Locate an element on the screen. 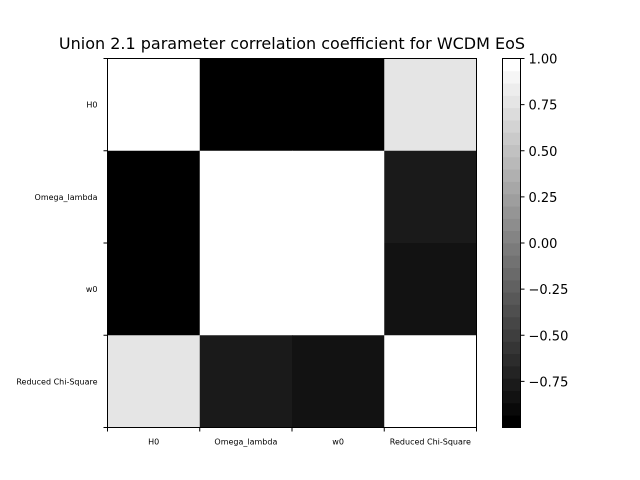  colorbar-tick-label: −0.25 is located at coordinates (549, 290).